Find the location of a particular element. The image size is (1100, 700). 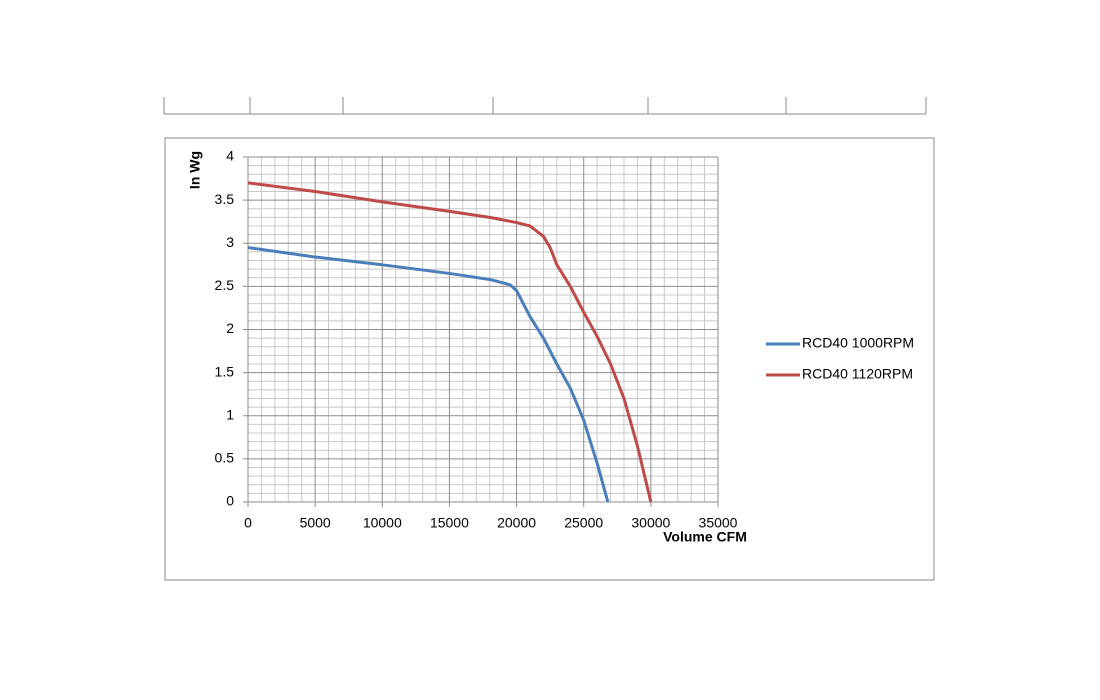

y-tick-label: 0 is located at coordinates (230, 501).